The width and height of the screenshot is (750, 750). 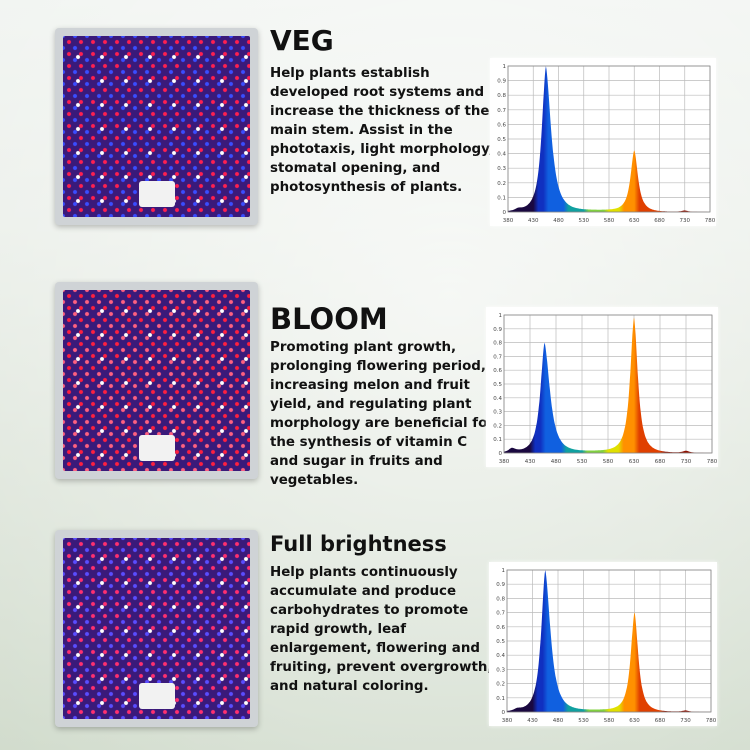 What do you see at coordinates (302, 40) in the screenshot?
I see `section-title: VEG` at bounding box center [302, 40].